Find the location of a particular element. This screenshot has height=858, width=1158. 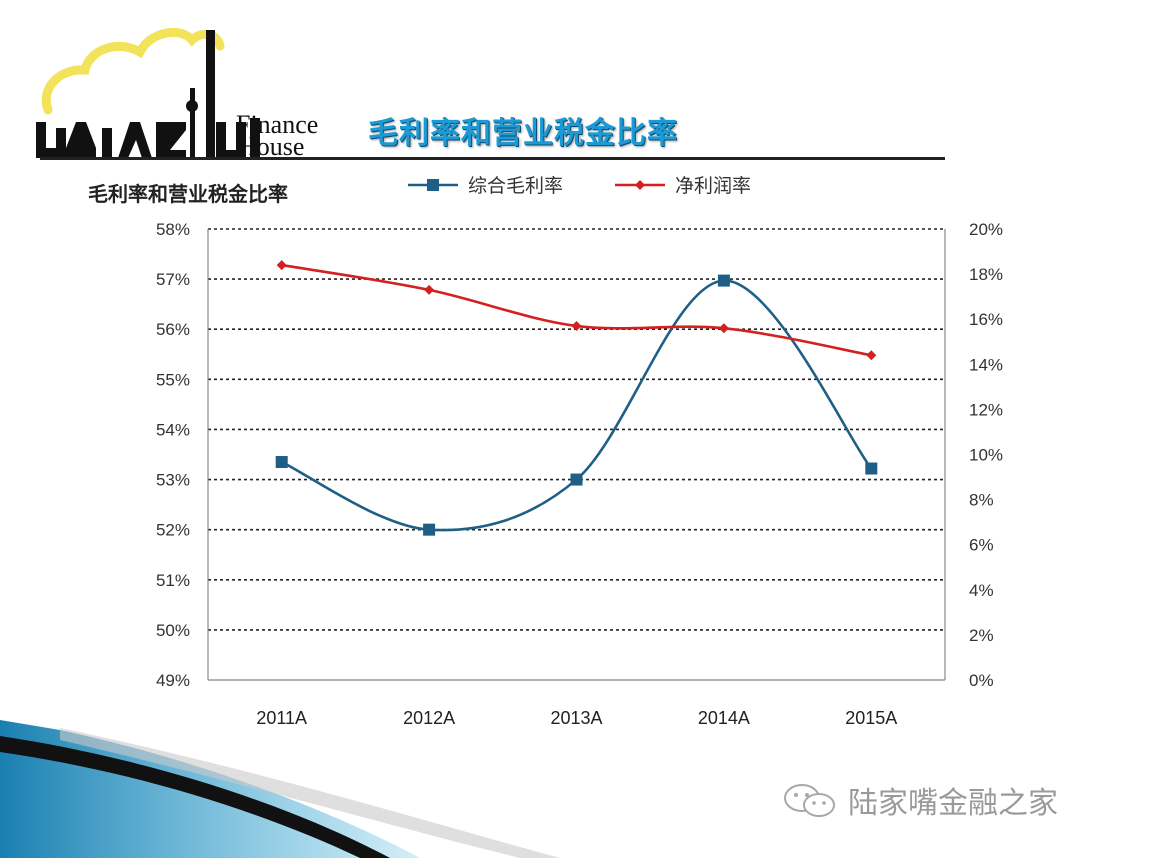

y-left-tick-label: 54% is located at coordinates (173, 429).